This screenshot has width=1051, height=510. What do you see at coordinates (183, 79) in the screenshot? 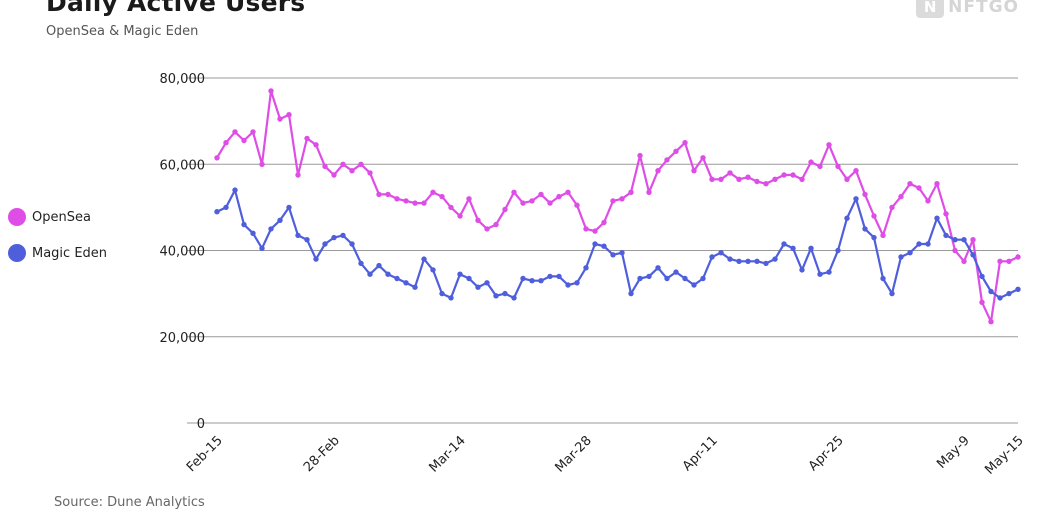
I see `y-tick-label-4: 80,000` at bounding box center [183, 79].